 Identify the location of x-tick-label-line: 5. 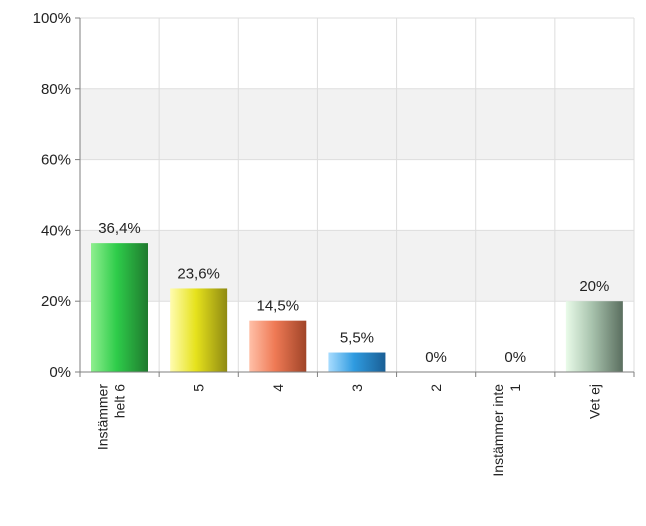
(199, 388).